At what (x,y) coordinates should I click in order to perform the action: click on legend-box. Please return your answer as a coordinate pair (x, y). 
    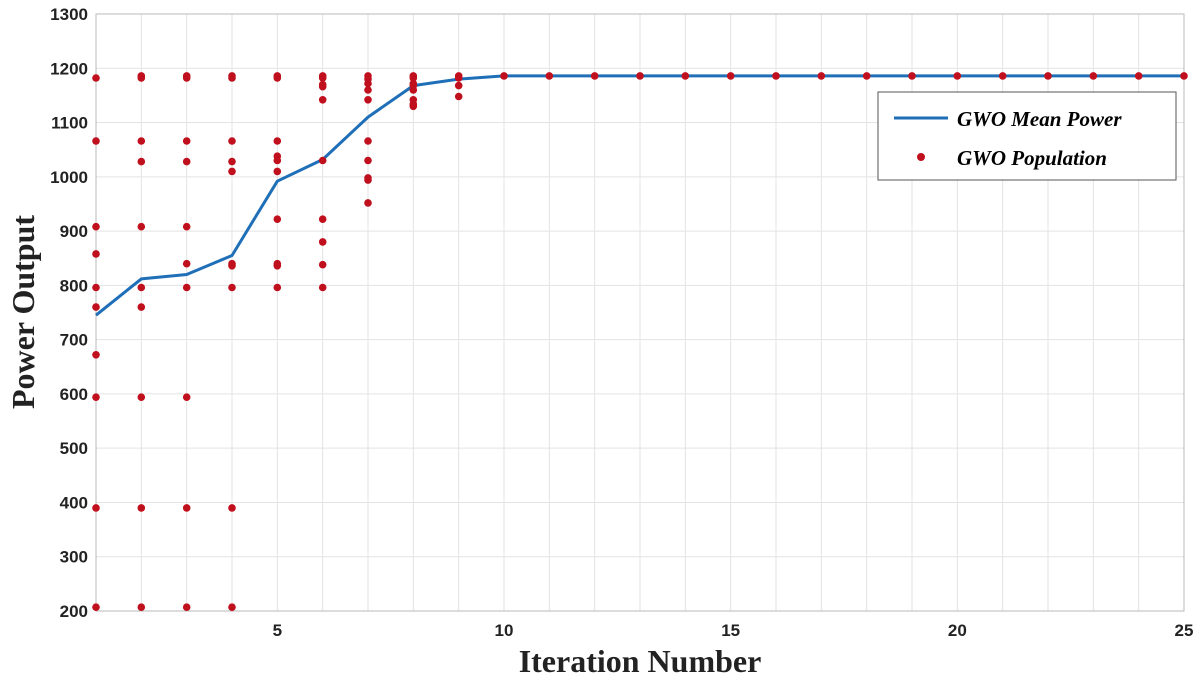
    Looking at the image, I should click on (1027, 136).